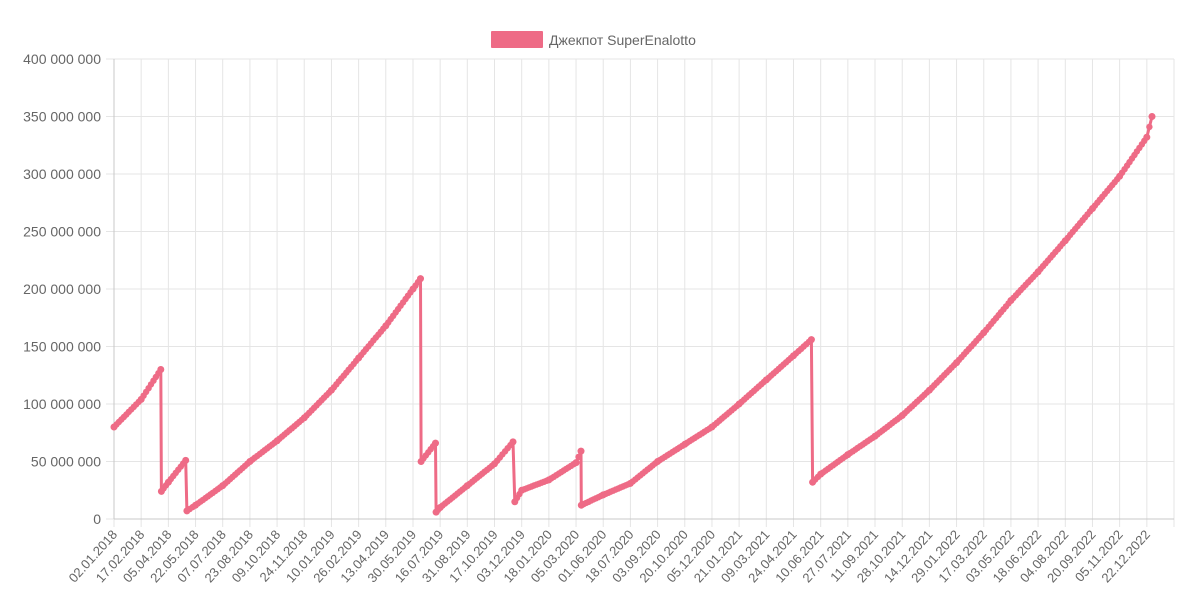  I want to click on y-tick-label: 350 000 000, so click(62, 117).